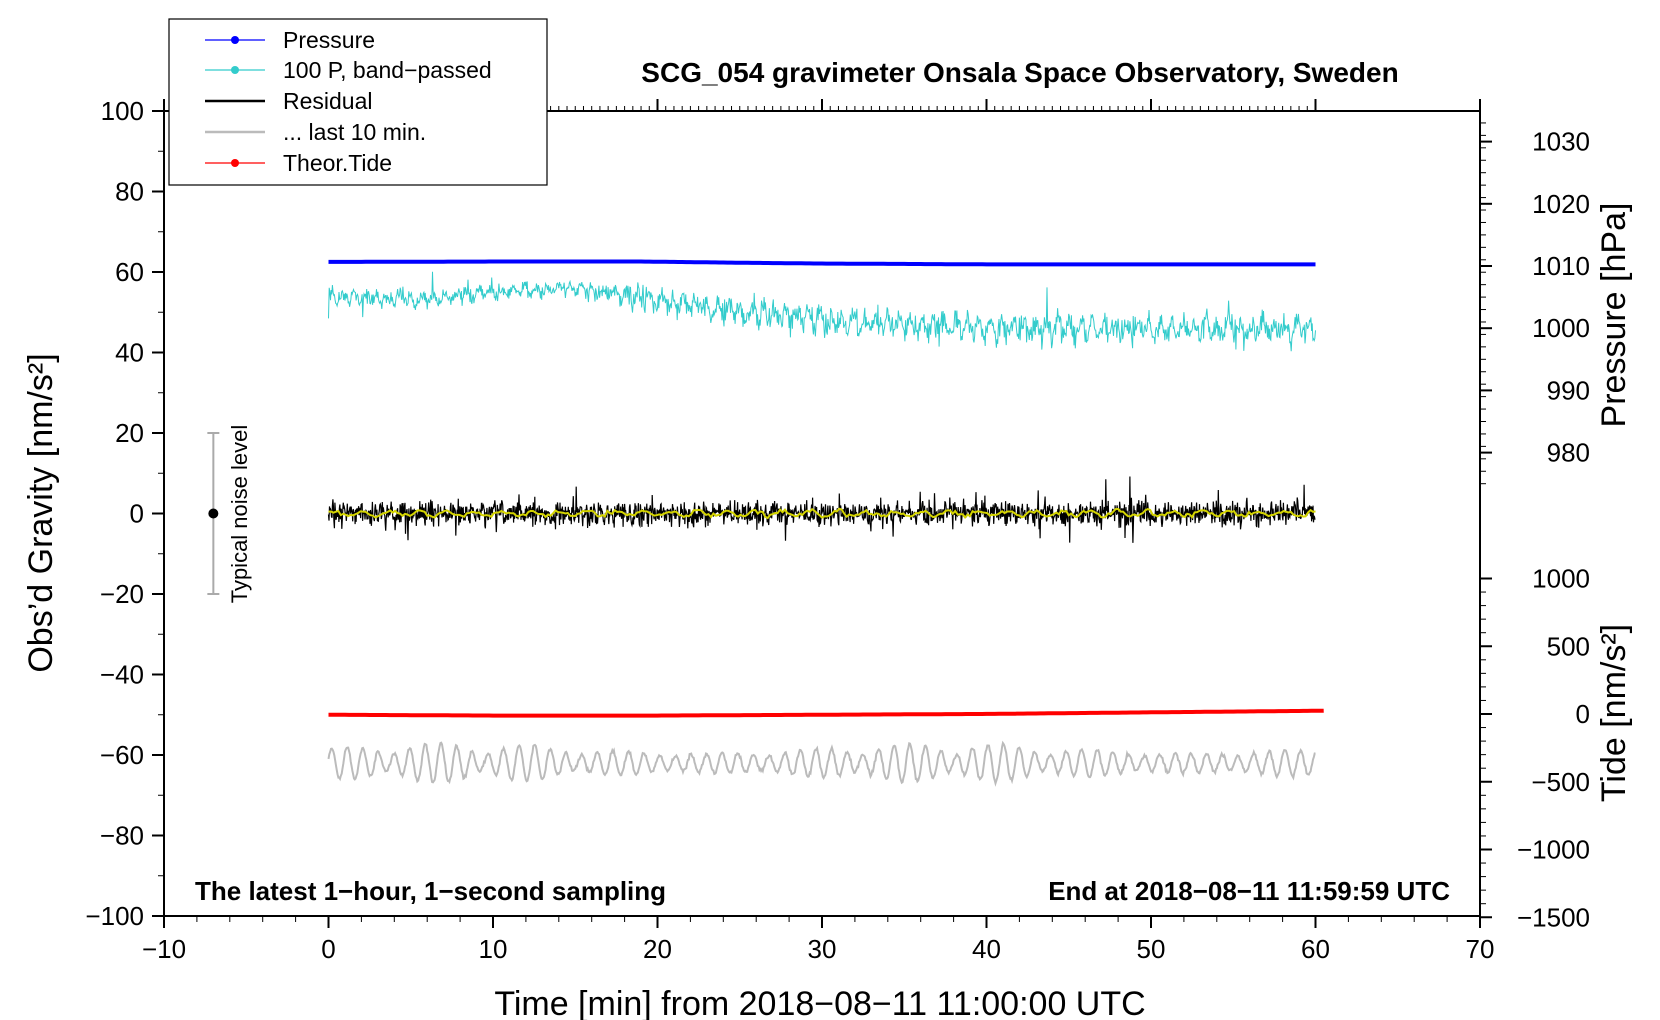  What do you see at coordinates (235, 40) in the screenshot?
I see `legend-marker-pressure` at bounding box center [235, 40].